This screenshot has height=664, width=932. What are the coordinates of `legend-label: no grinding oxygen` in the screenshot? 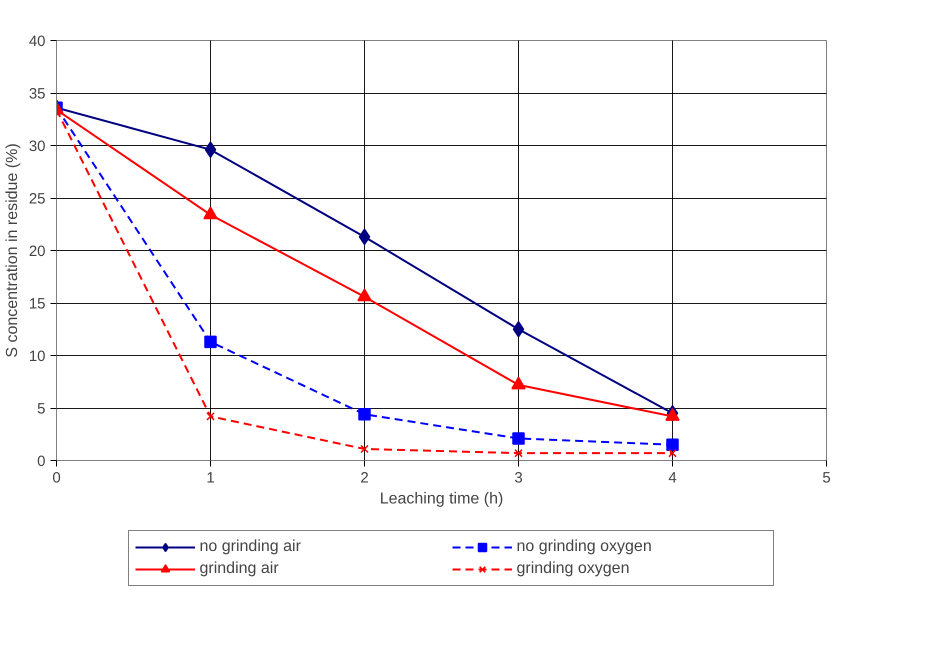 It's located at (584, 547).